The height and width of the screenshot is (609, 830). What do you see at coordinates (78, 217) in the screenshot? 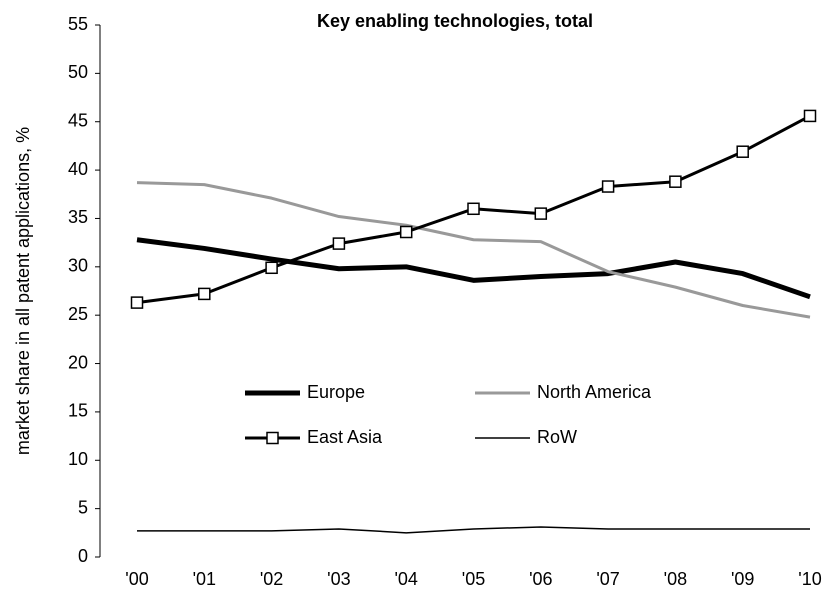
I see `y-tick-label: 35` at bounding box center [78, 217].